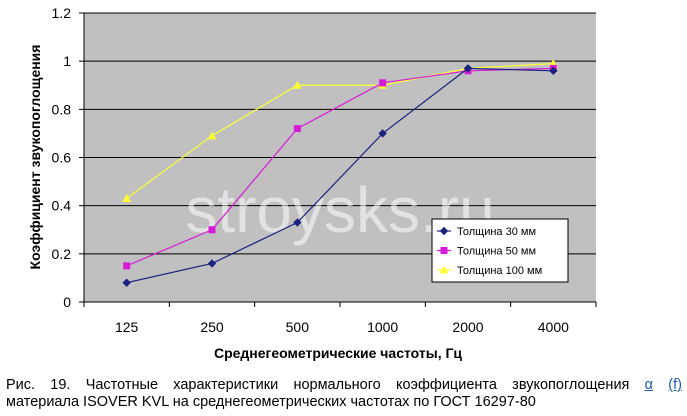 This screenshot has width=687, height=416. Describe the element at coordinates (571, 385) in the screenshot. I see `caption-word: звукопоглощения` at that location.